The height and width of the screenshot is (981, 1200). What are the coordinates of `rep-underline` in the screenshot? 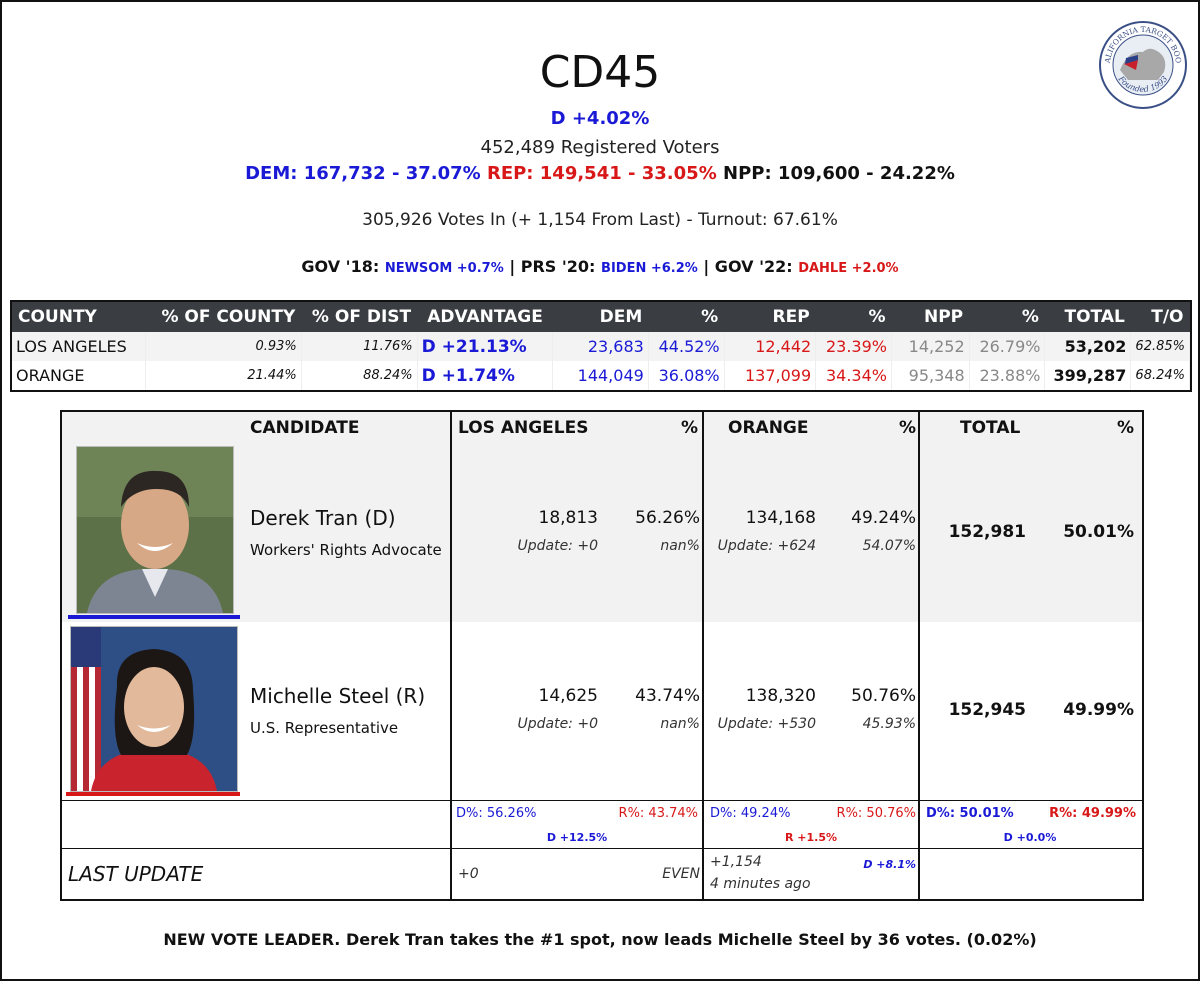 It's located at (153, 794).